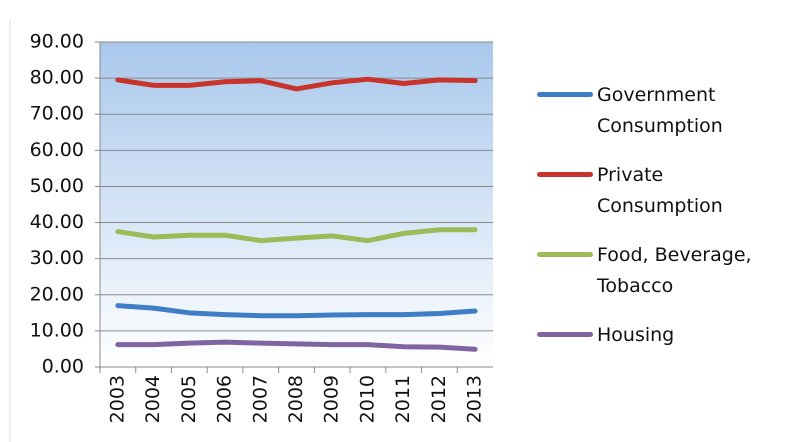  What do you see at coordinates (57, 78) in the screenshot?
I see `y-tick-label: 80.00` at bounding box center [57, 78].